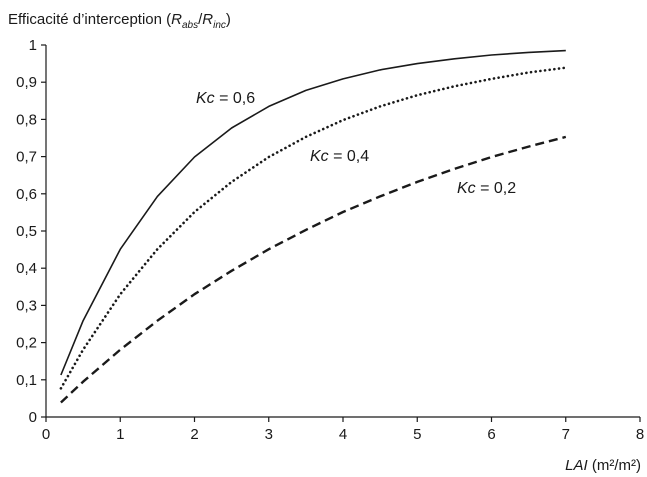 The image size is (647, 477). What do you see at coordinates (269, 434) in the screenshot?
I see `x-tick-label: 3` at bounding box center [269, 434].